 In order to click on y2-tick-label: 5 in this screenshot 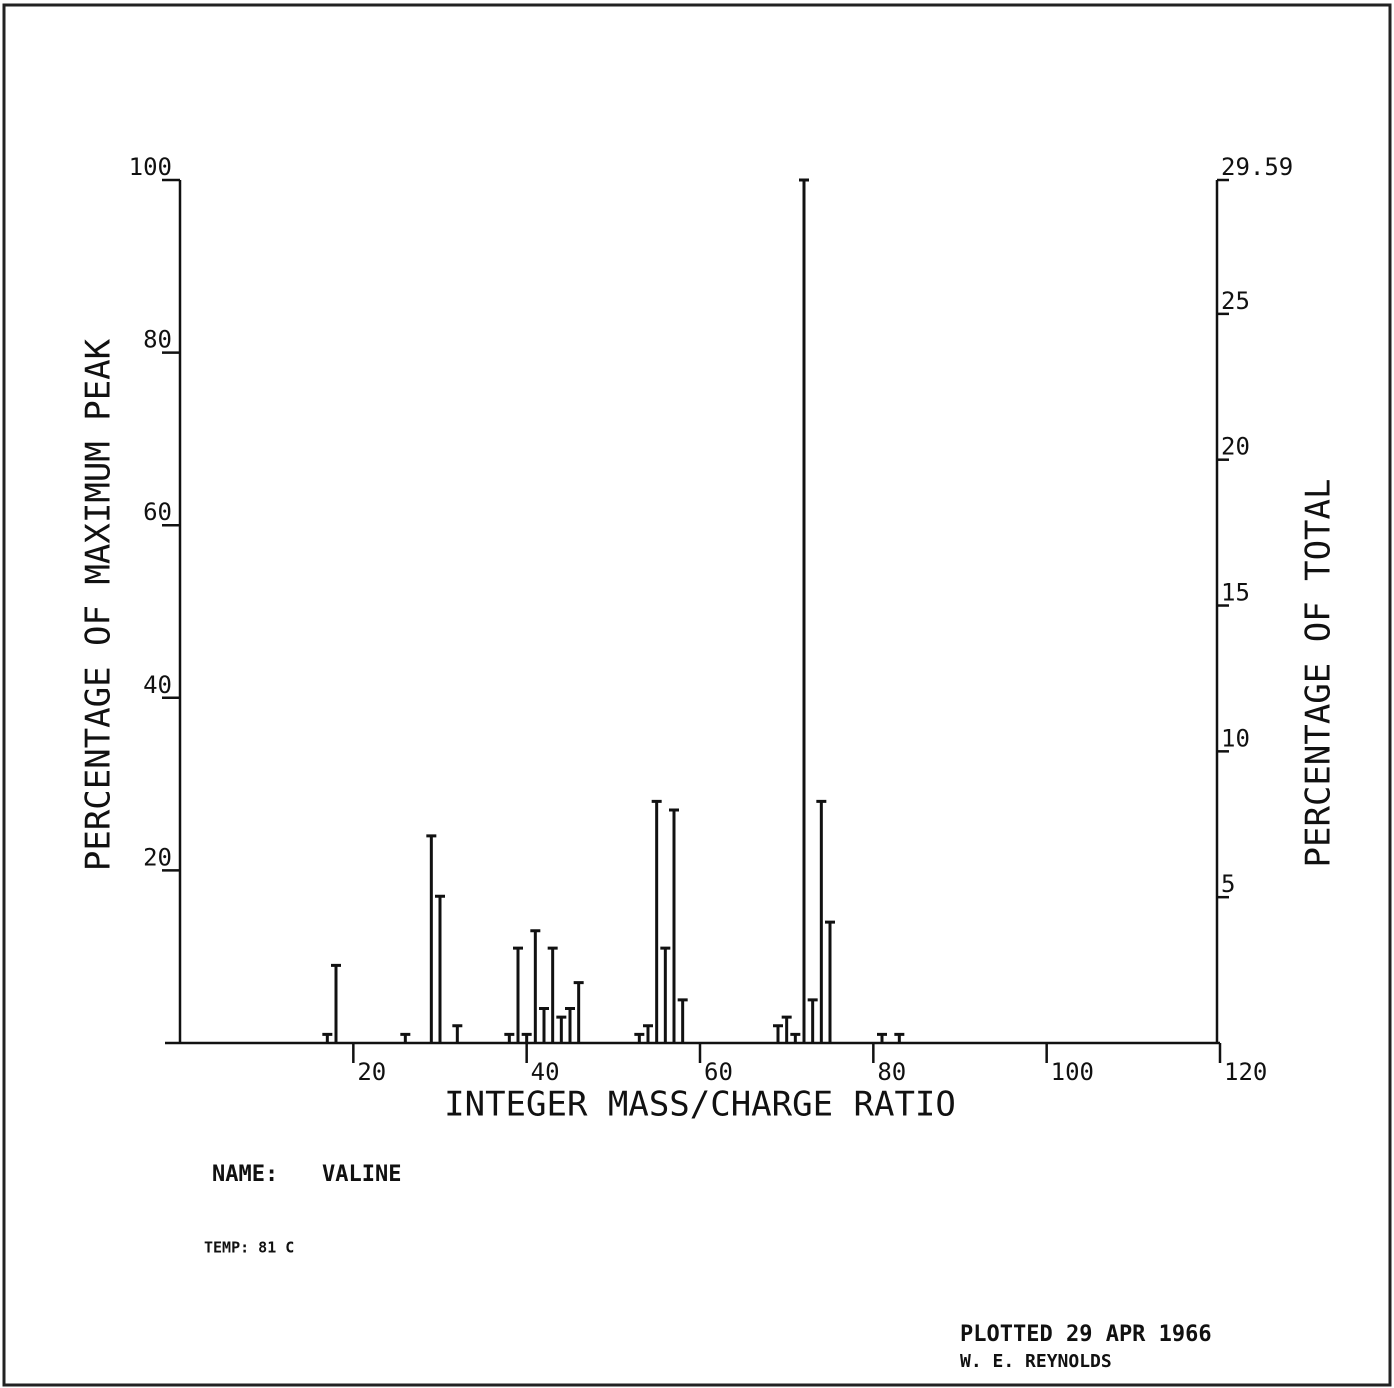, I will do `click(1228, 884)`.